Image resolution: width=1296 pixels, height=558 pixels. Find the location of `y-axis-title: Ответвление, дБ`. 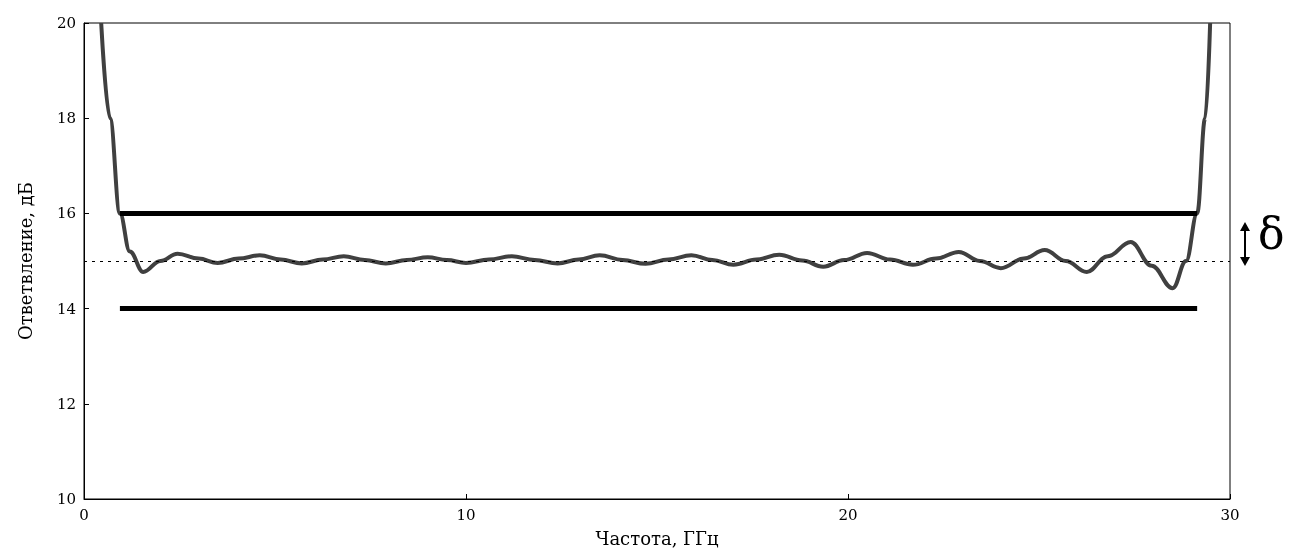

y-axis-title: Ответвление, дБ is located at coordinates (25, 261).